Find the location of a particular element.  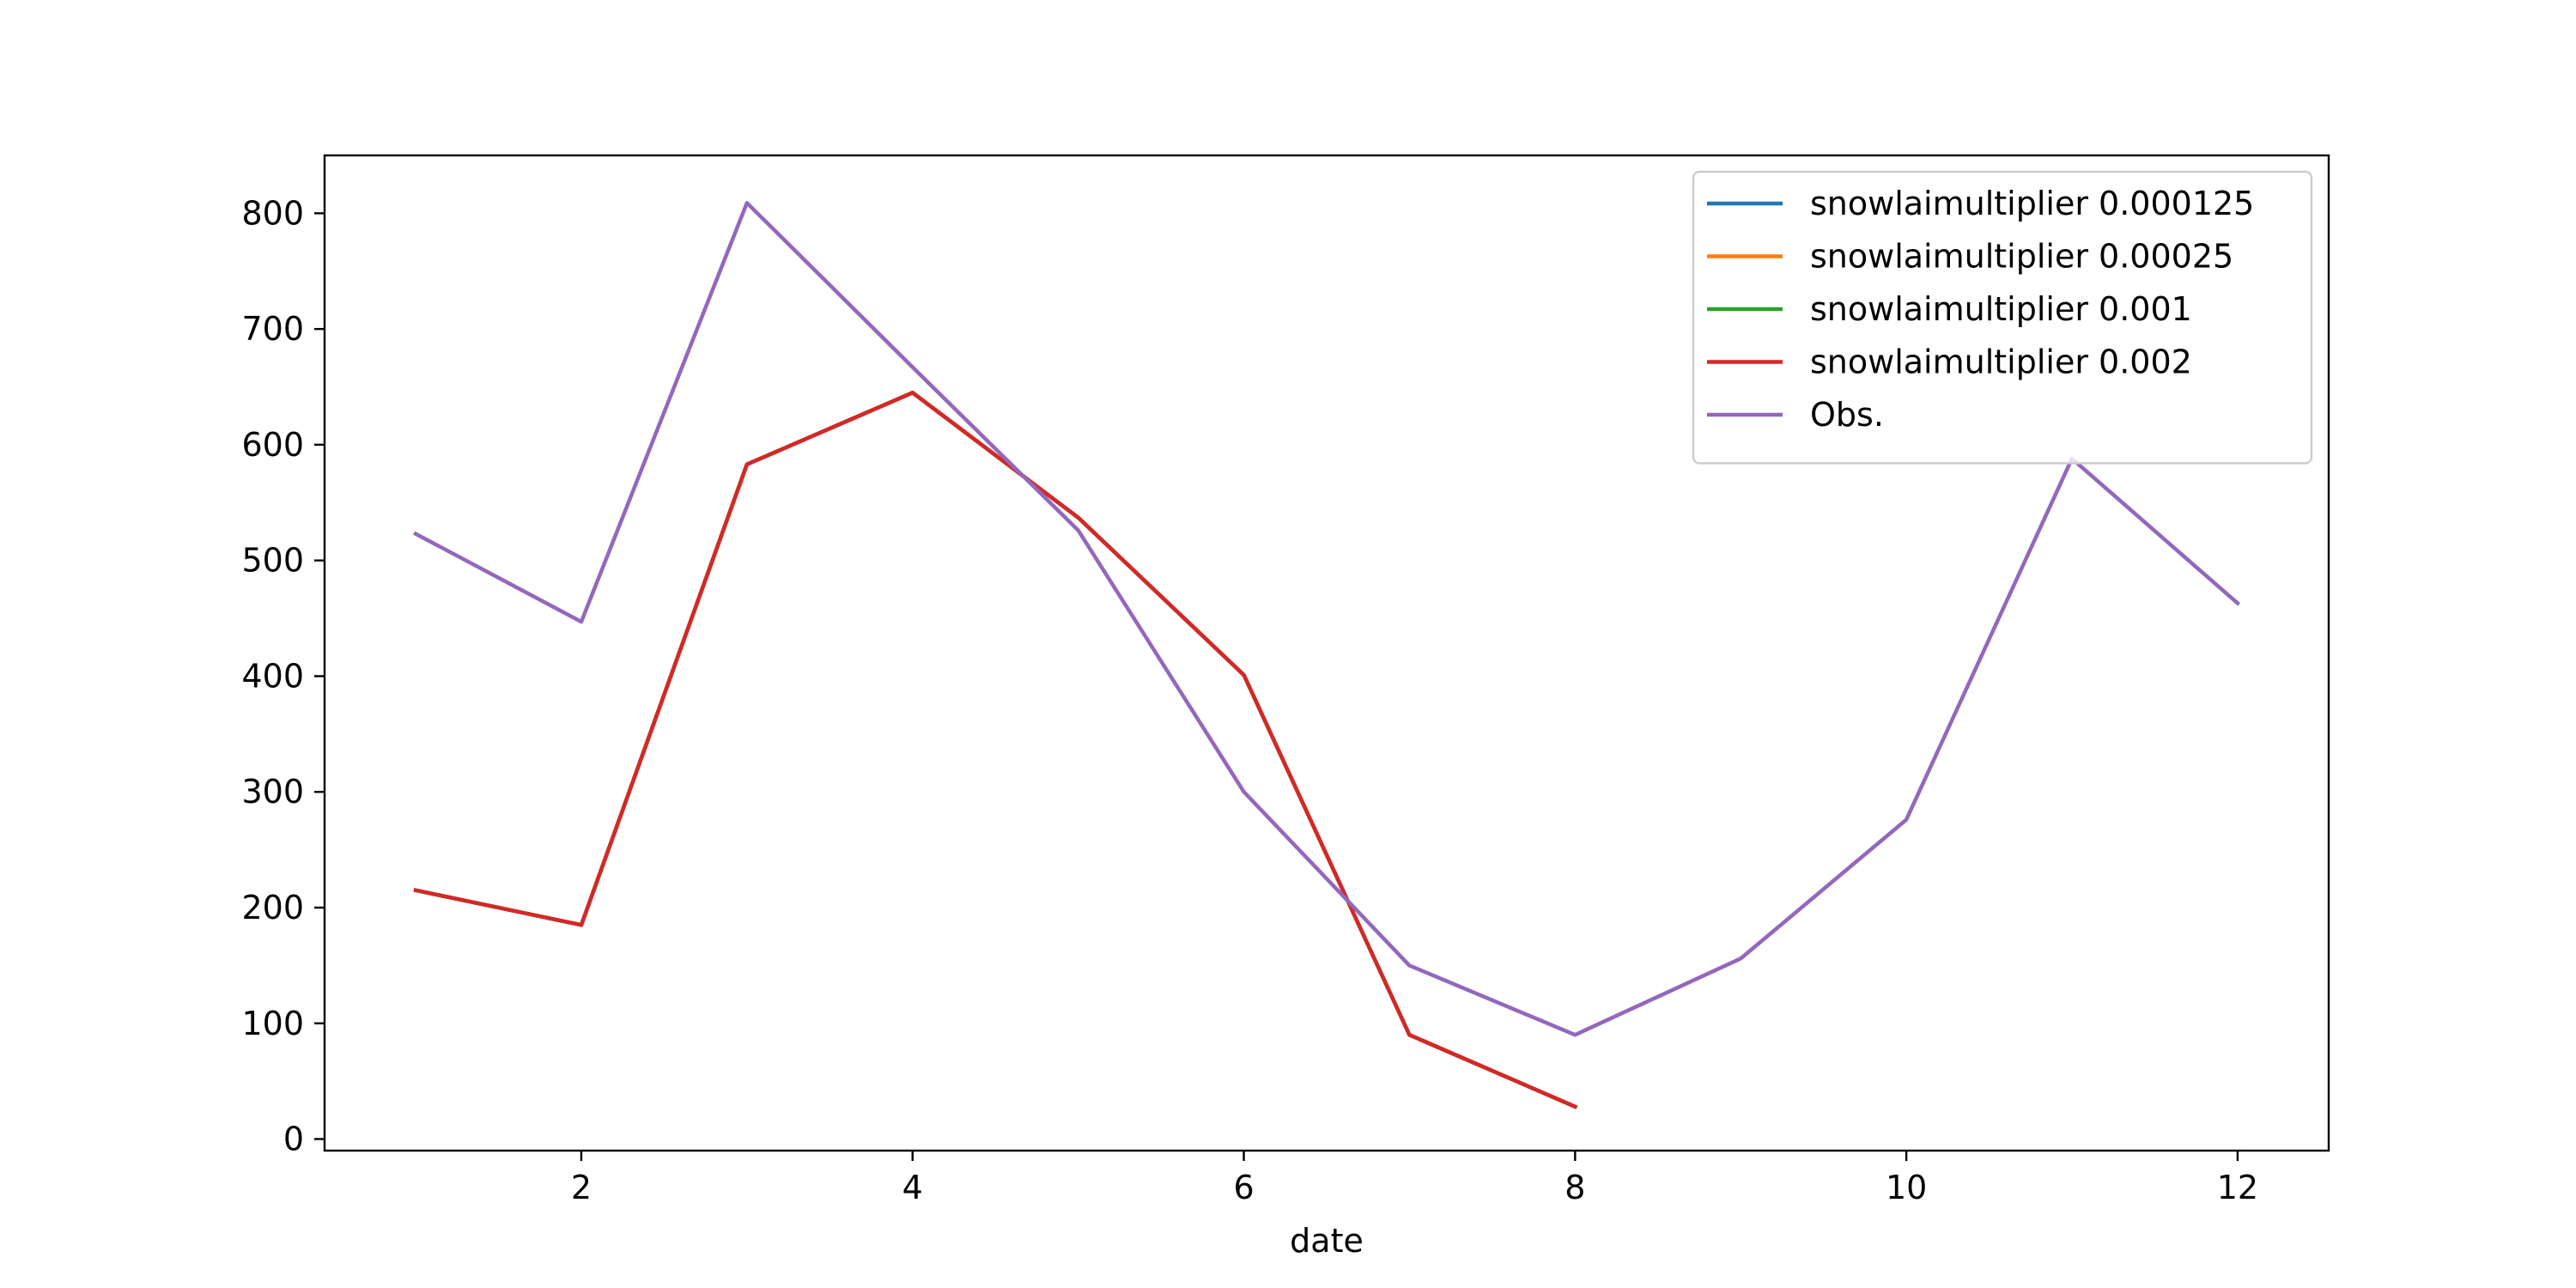

y-tick-label: 200 is located at coordinates (272, 908).